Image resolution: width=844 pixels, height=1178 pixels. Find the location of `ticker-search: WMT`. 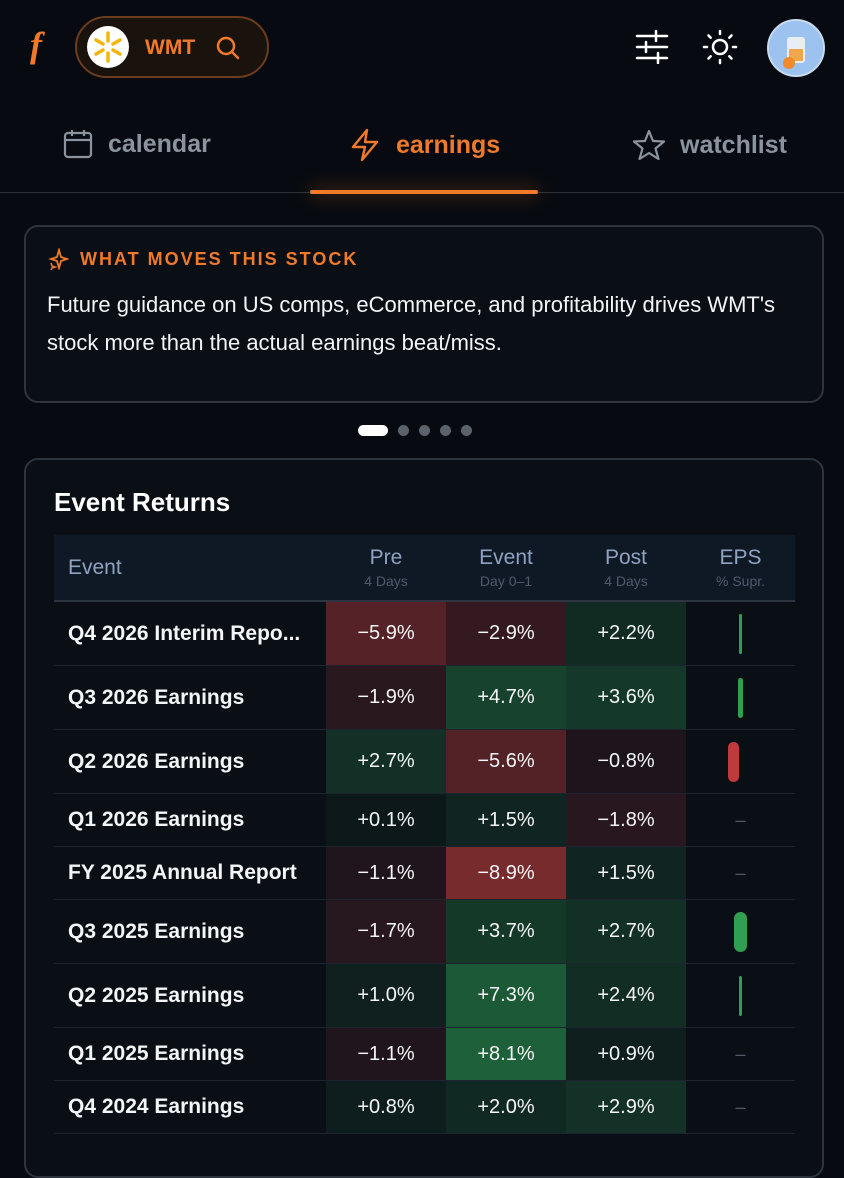

ticker-search: WMT is located at coordinates (172, 47).